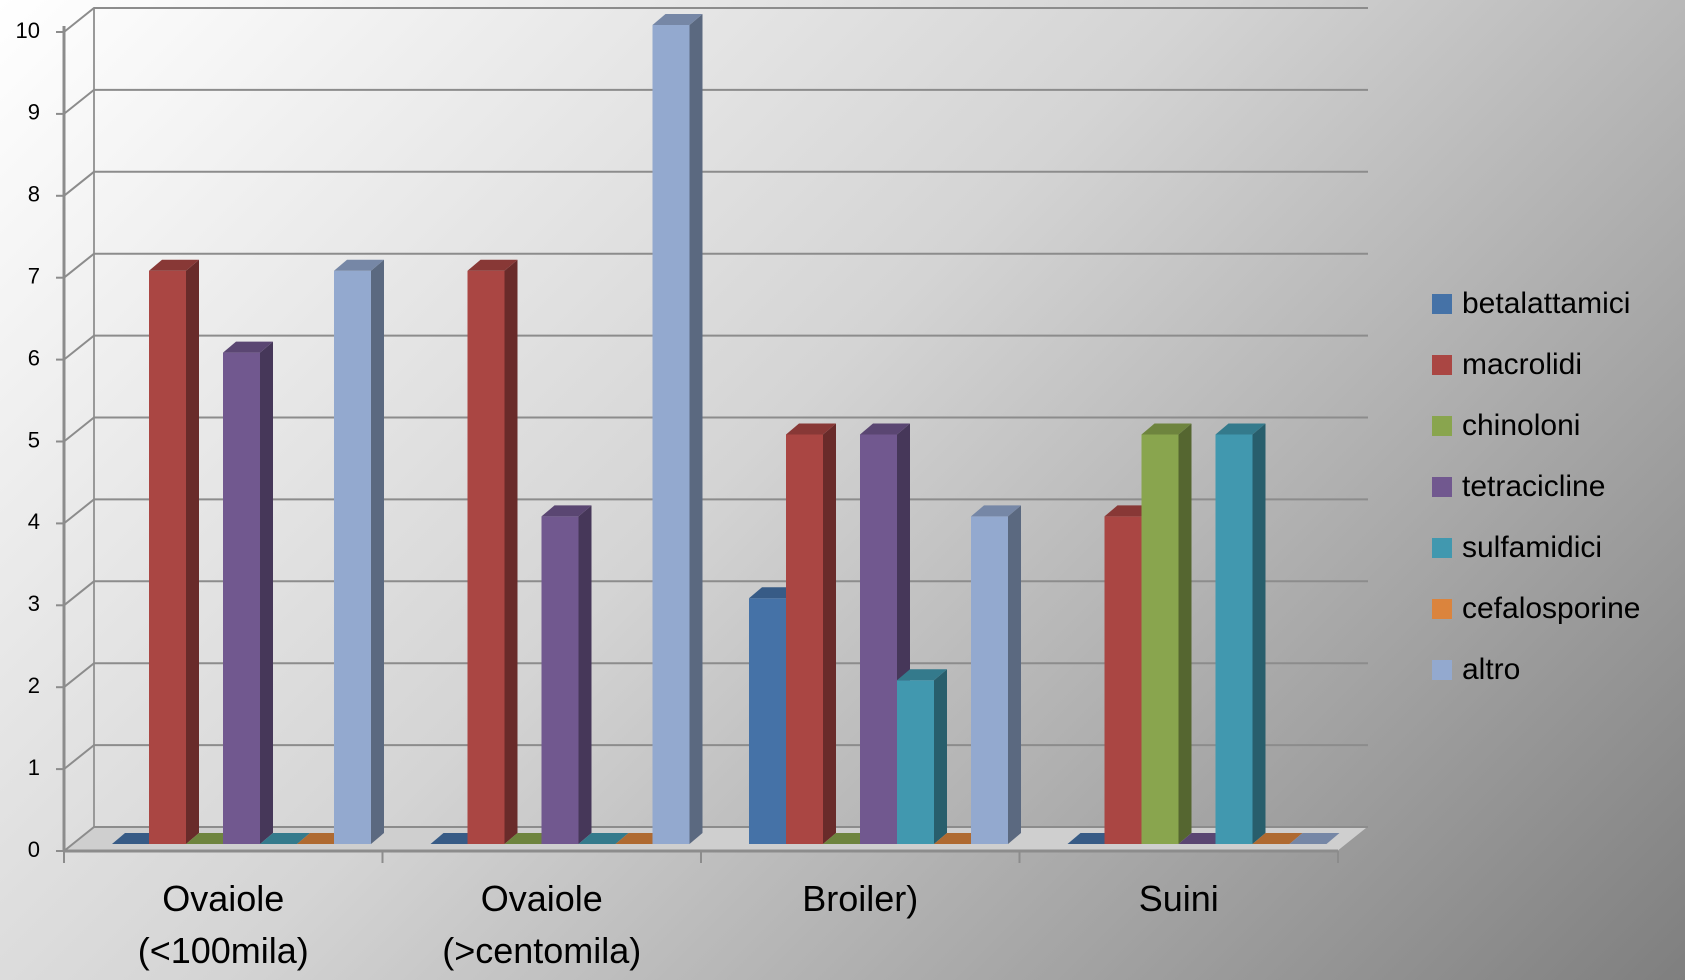 The image size is (1685, 980). What do you see at coordinates (1546, 303) in the screenshot?
I see `legend-label: betalattamici` at bounding box center [1546, 303].